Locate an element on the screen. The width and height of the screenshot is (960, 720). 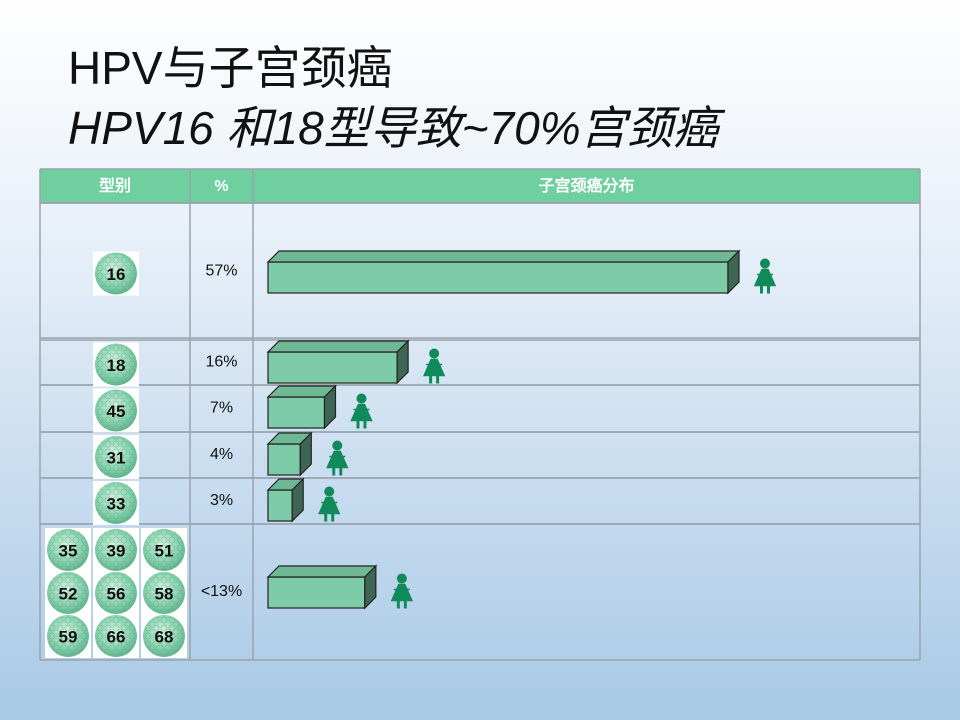
percent-label: 57% is located at coordinates (221, 271).